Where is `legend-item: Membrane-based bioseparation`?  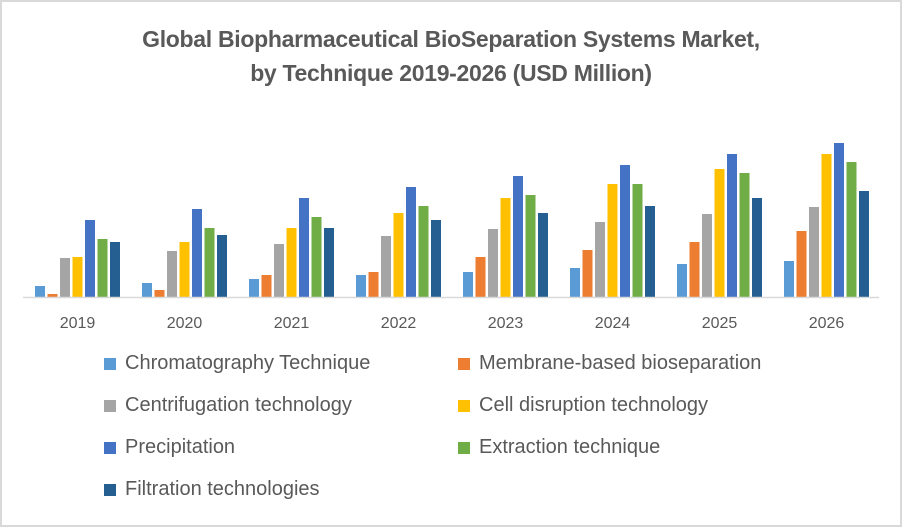
legend-item: Membrane-based bioseparation is located at coordinates (609, 363).